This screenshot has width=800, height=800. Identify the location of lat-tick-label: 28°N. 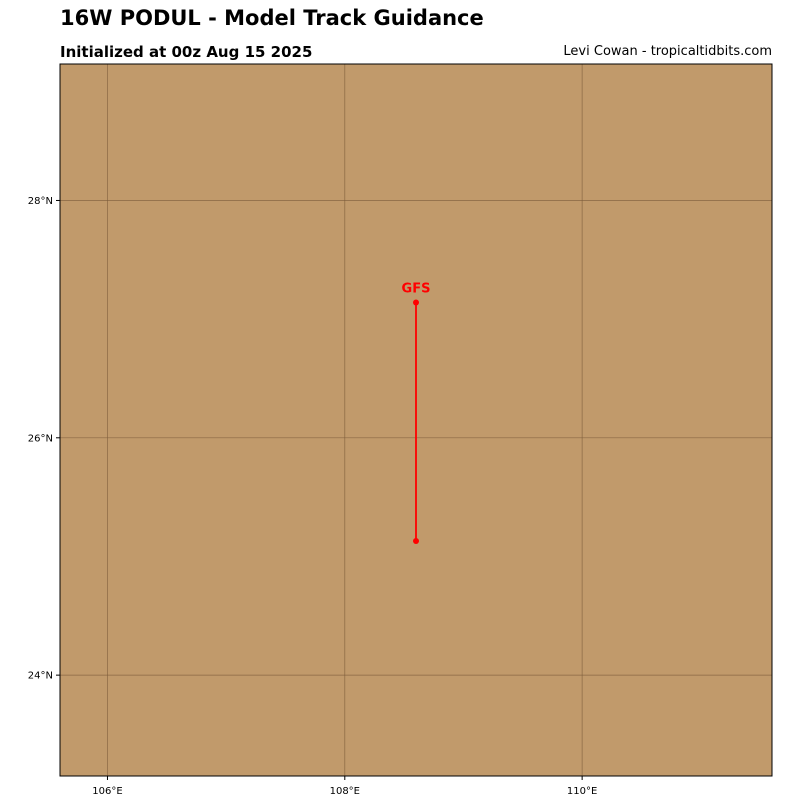
(40, 201).